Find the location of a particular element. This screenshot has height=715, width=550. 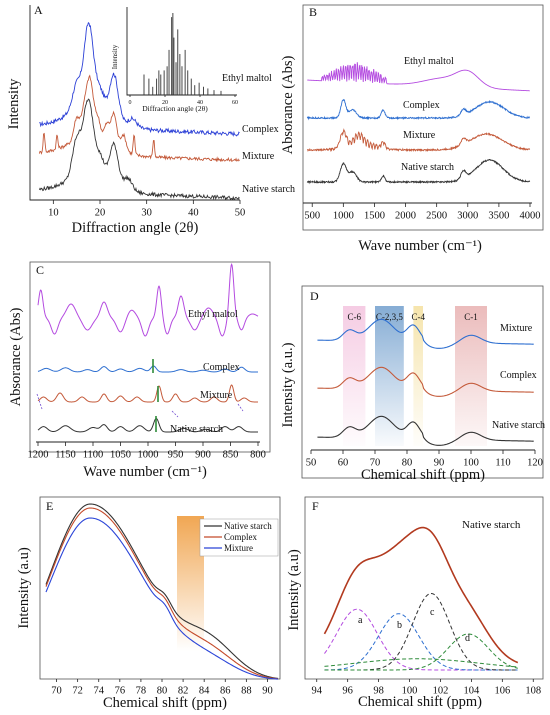

series-d-native-starch is located at coordinates (425, 430).